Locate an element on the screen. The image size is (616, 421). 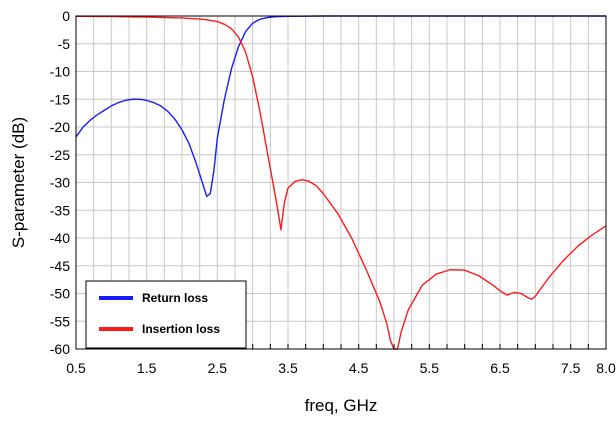
y-tick-label: -60 is located at coordinates (60, 349).